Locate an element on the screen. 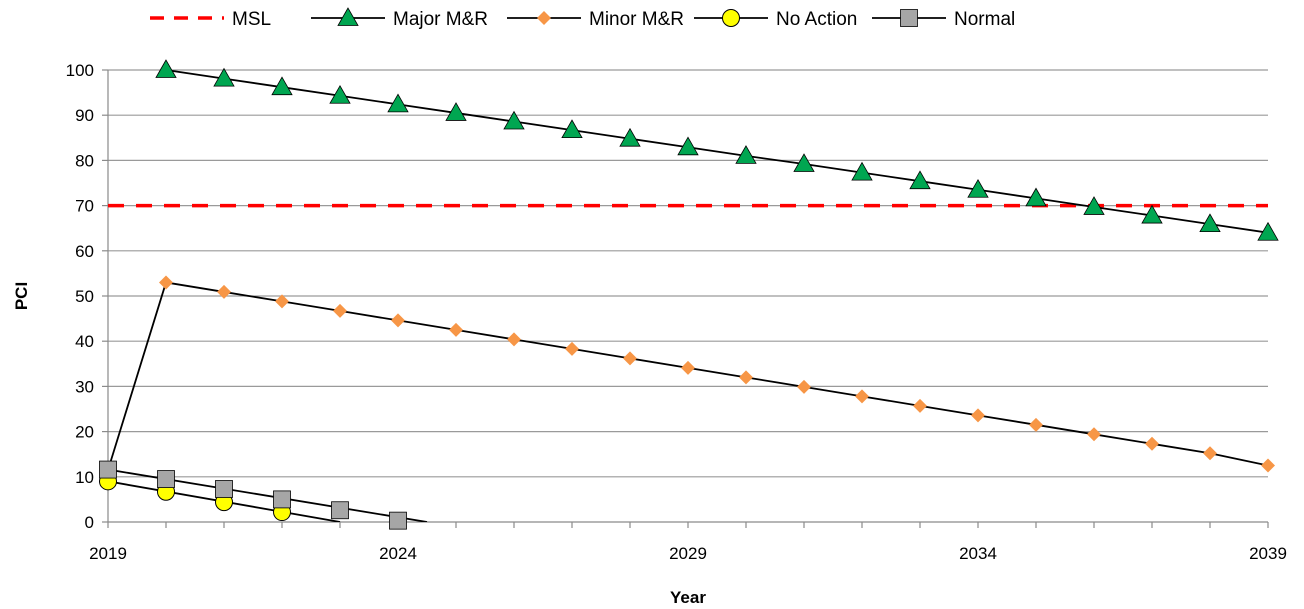 Image resolution: width=1304 pixels, height=609 pixels. legend: MSL Major M&R Minor M&R No Action Normal is located at coordinates (582, 18).